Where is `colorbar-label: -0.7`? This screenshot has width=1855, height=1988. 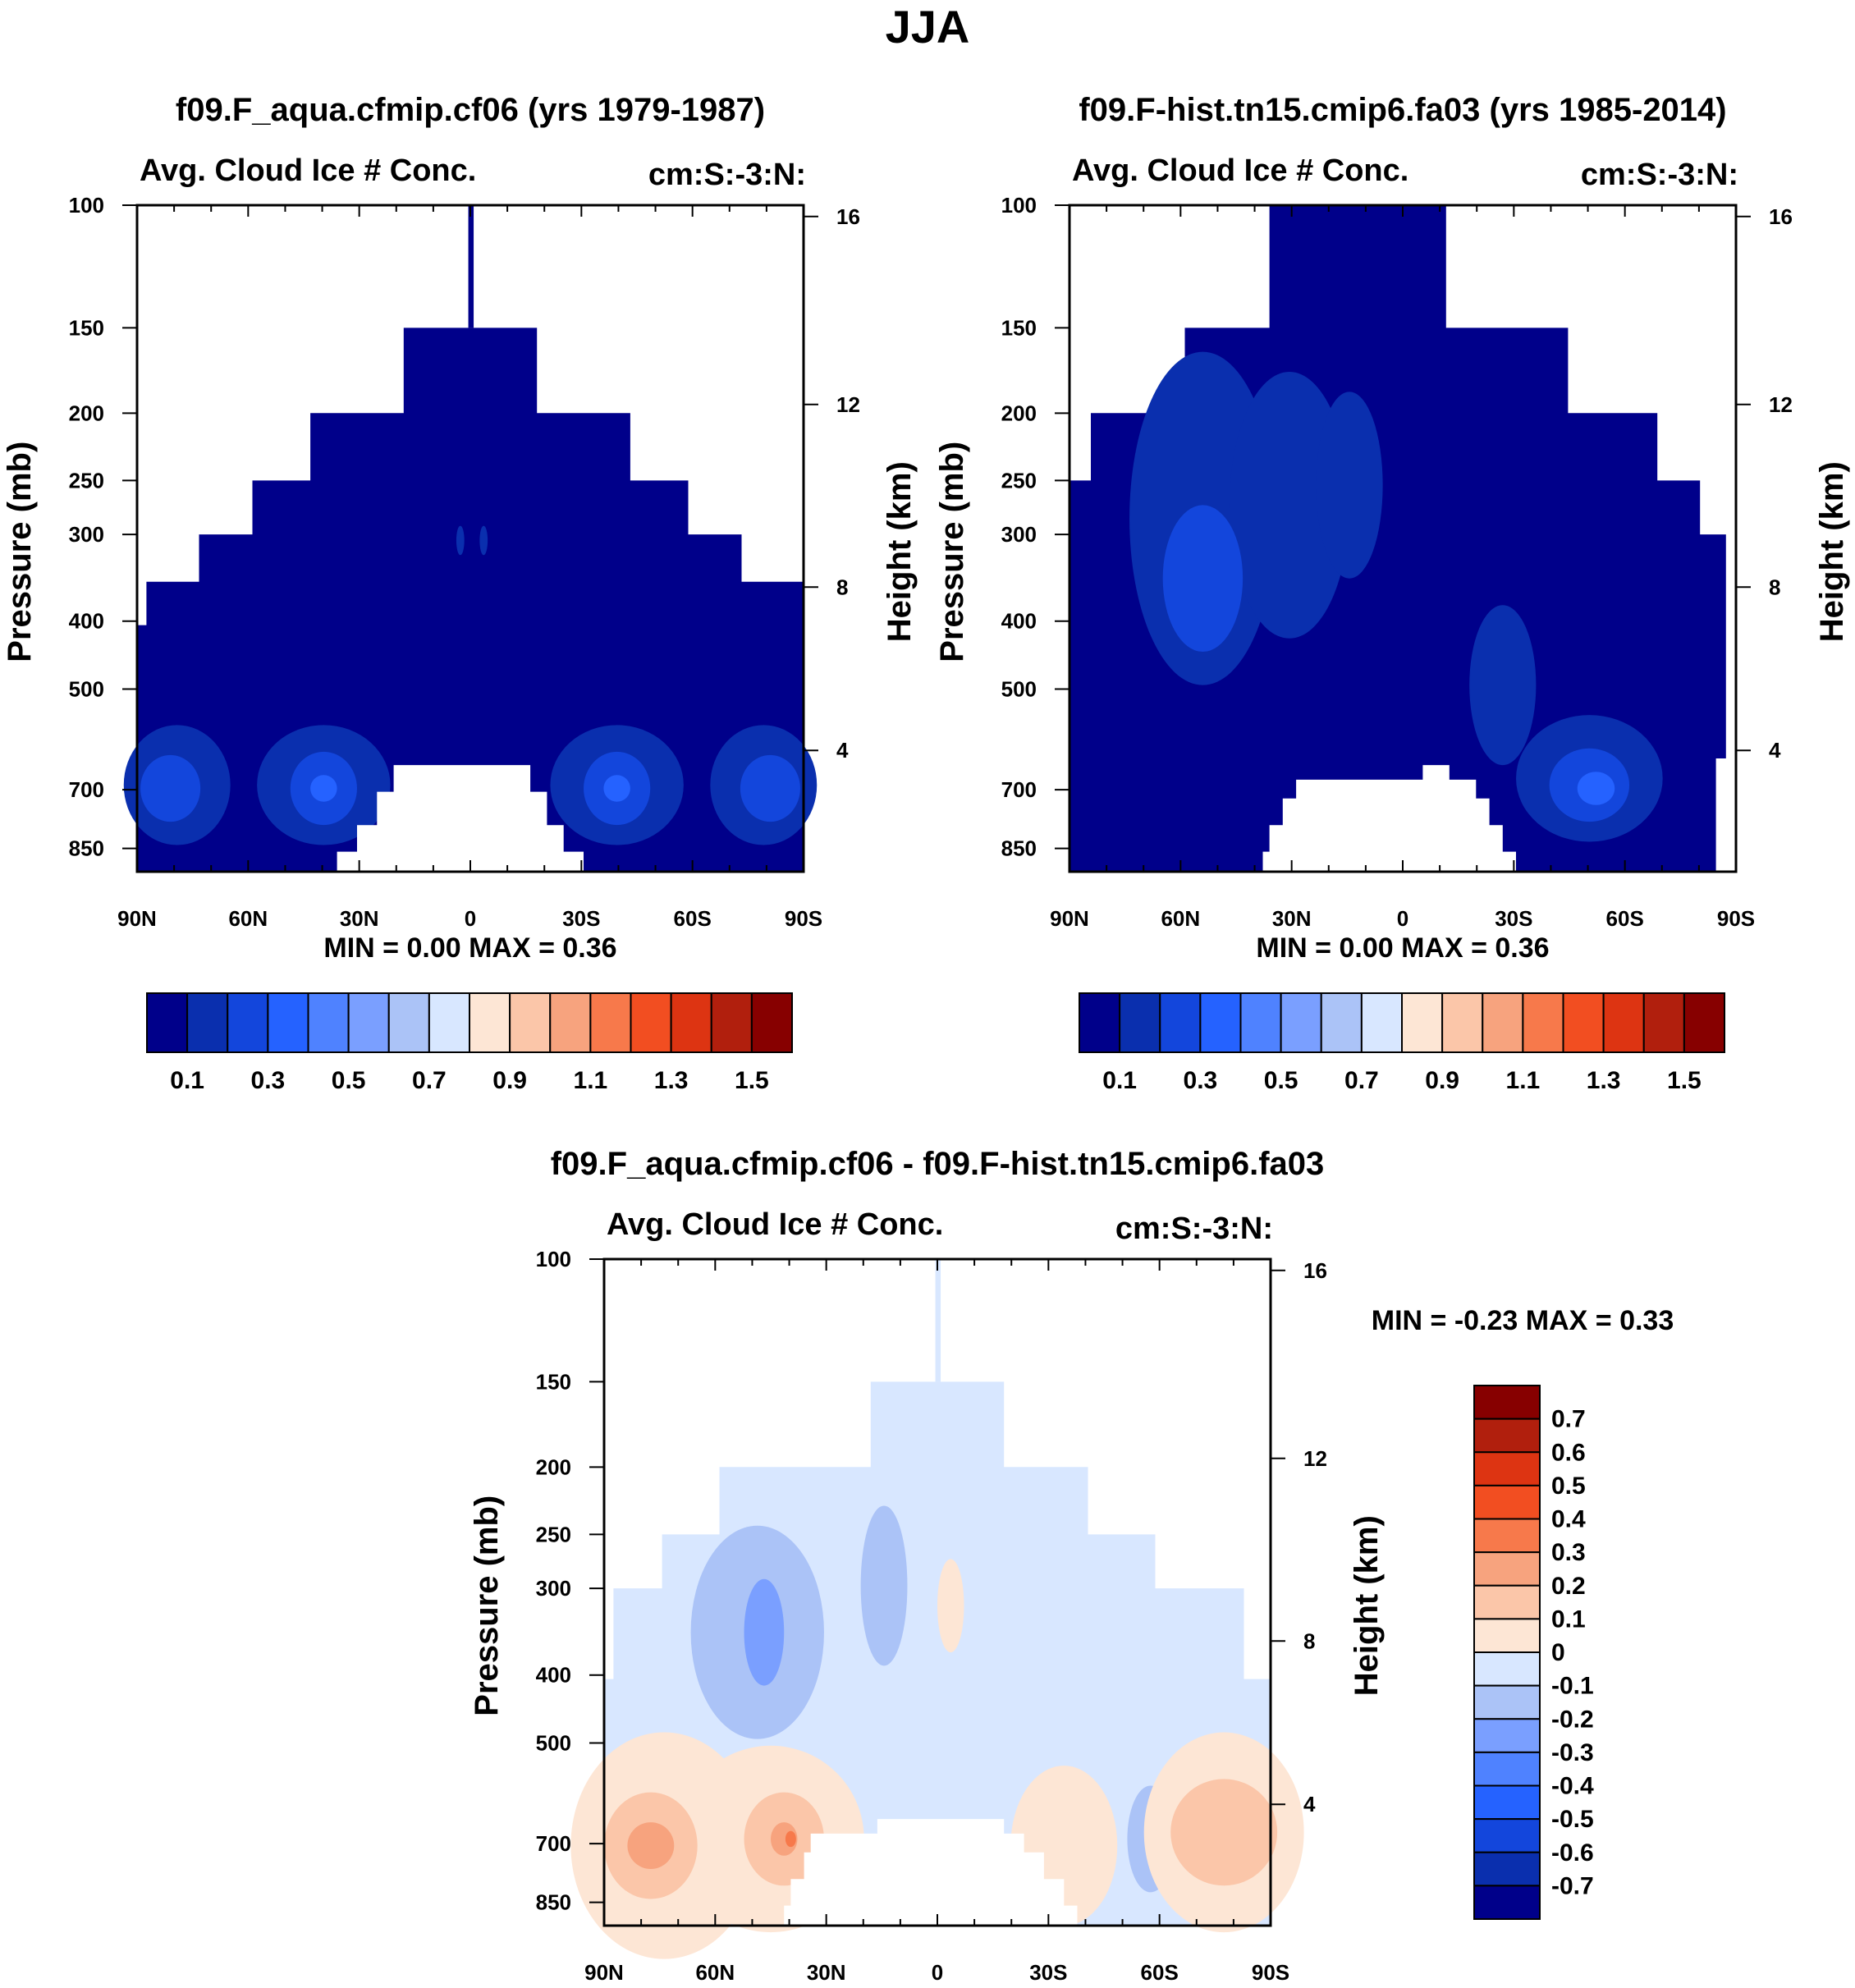 colorbar-label: -0.7 is located at coordinates (1572, 1886).